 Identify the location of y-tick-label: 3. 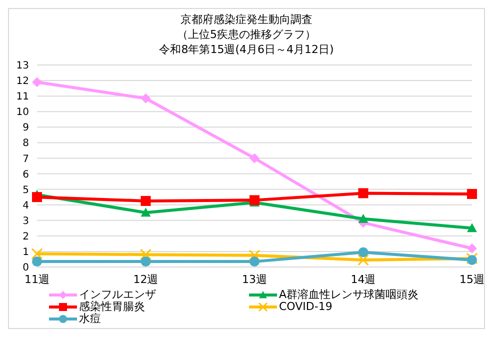
(25, 221).